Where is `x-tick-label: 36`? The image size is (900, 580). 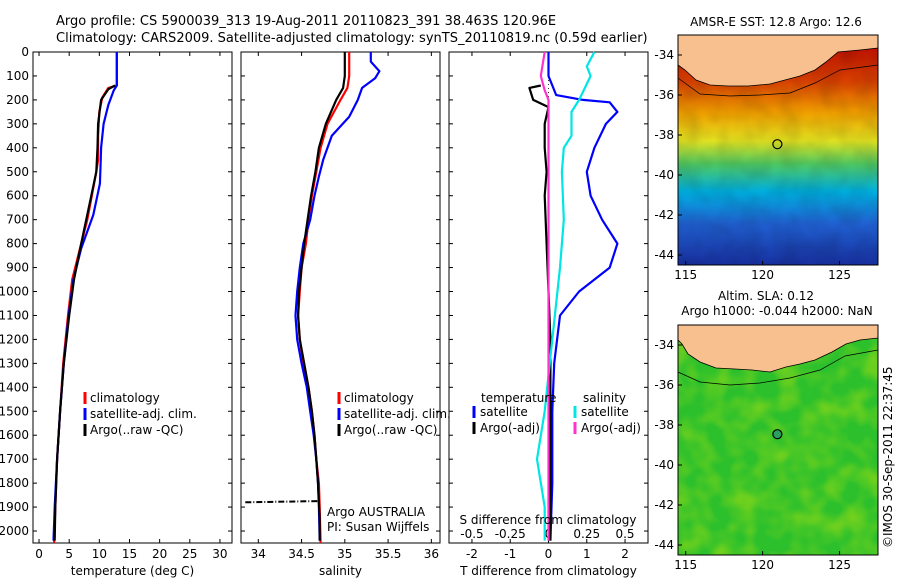
x-tick-label: 36 is located at coordinates (431, 554).